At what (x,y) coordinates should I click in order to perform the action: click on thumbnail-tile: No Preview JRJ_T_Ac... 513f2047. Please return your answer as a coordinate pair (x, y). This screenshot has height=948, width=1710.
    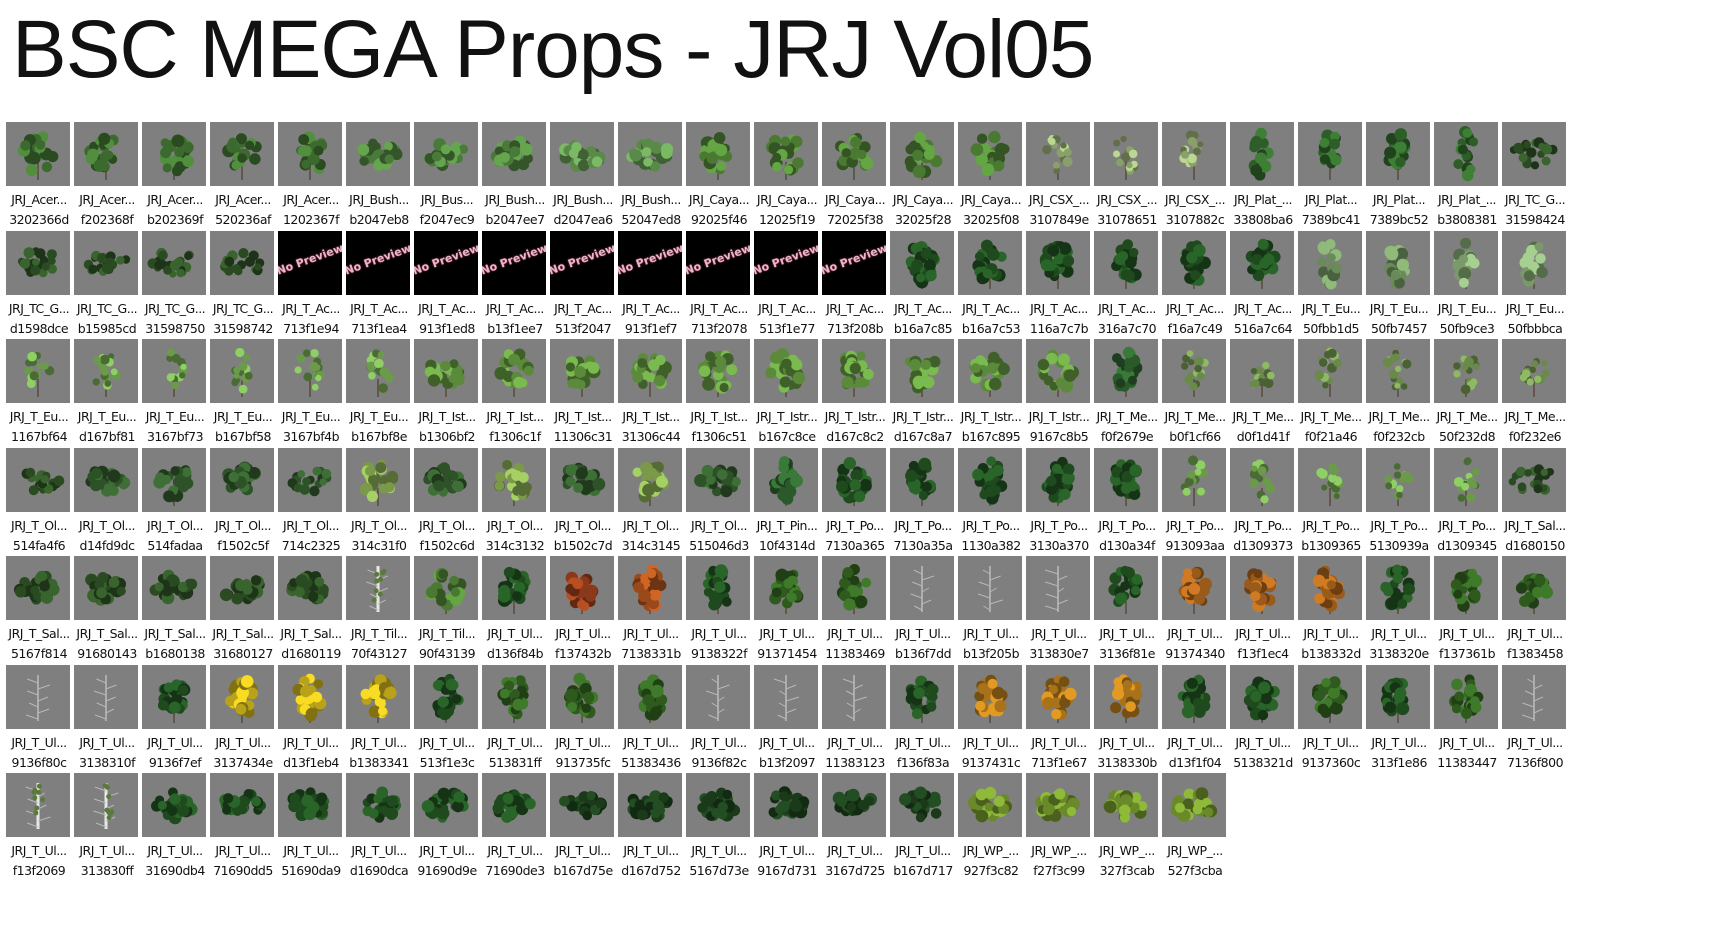
    Looking at the image, I should click on (583, 288).